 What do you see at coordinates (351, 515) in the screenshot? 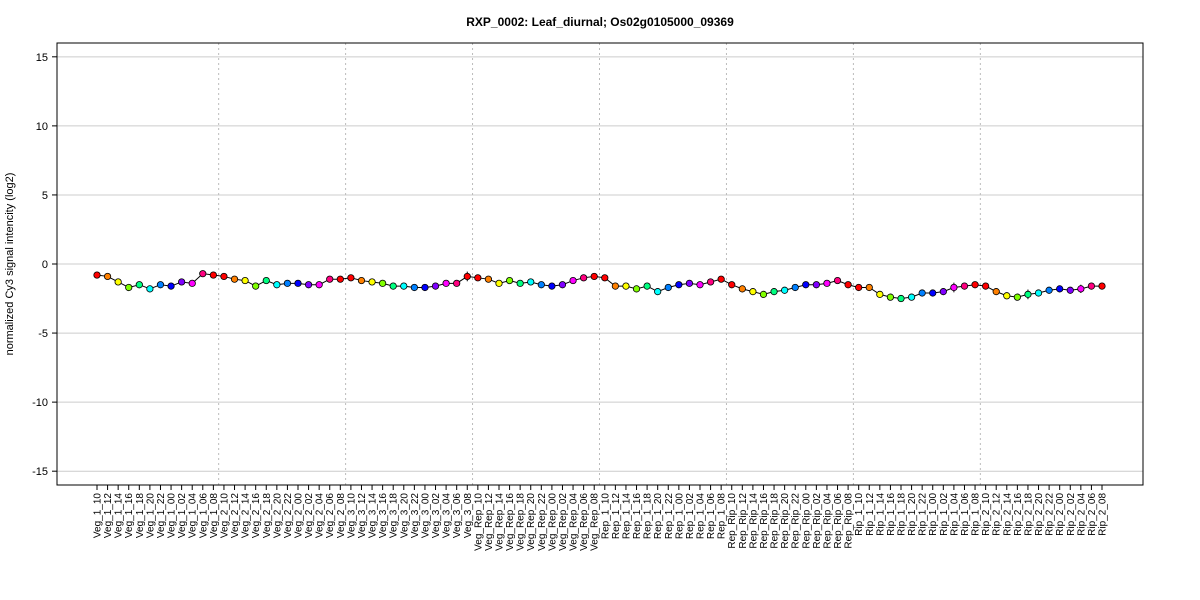
I see `x-tick-label: Veg_3_10` at bounding box center [351, 515].